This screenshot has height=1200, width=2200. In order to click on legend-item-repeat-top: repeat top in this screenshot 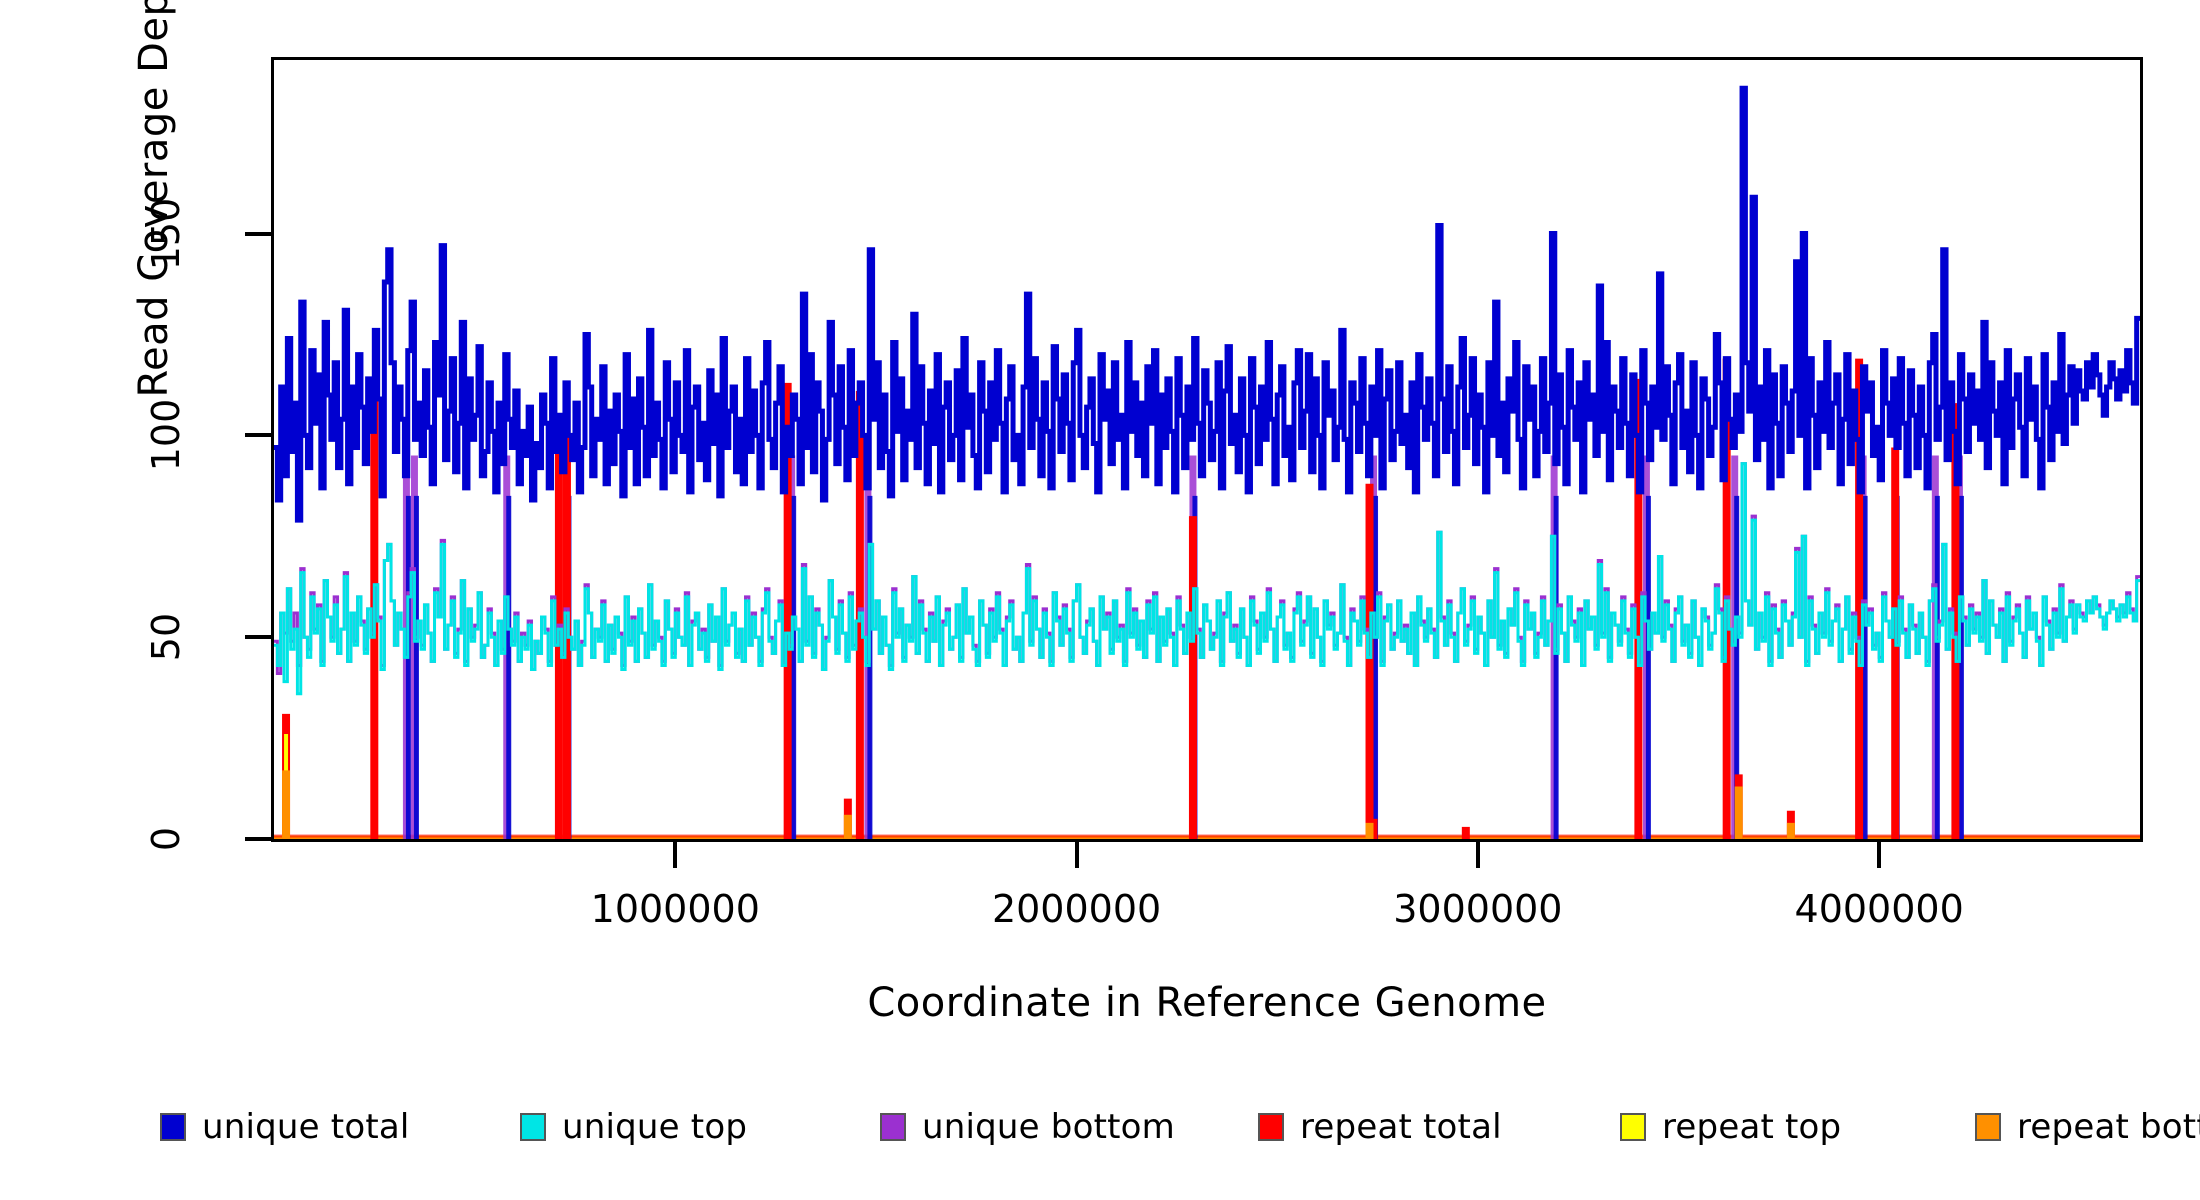, I will do `click(1730, 1127)`.